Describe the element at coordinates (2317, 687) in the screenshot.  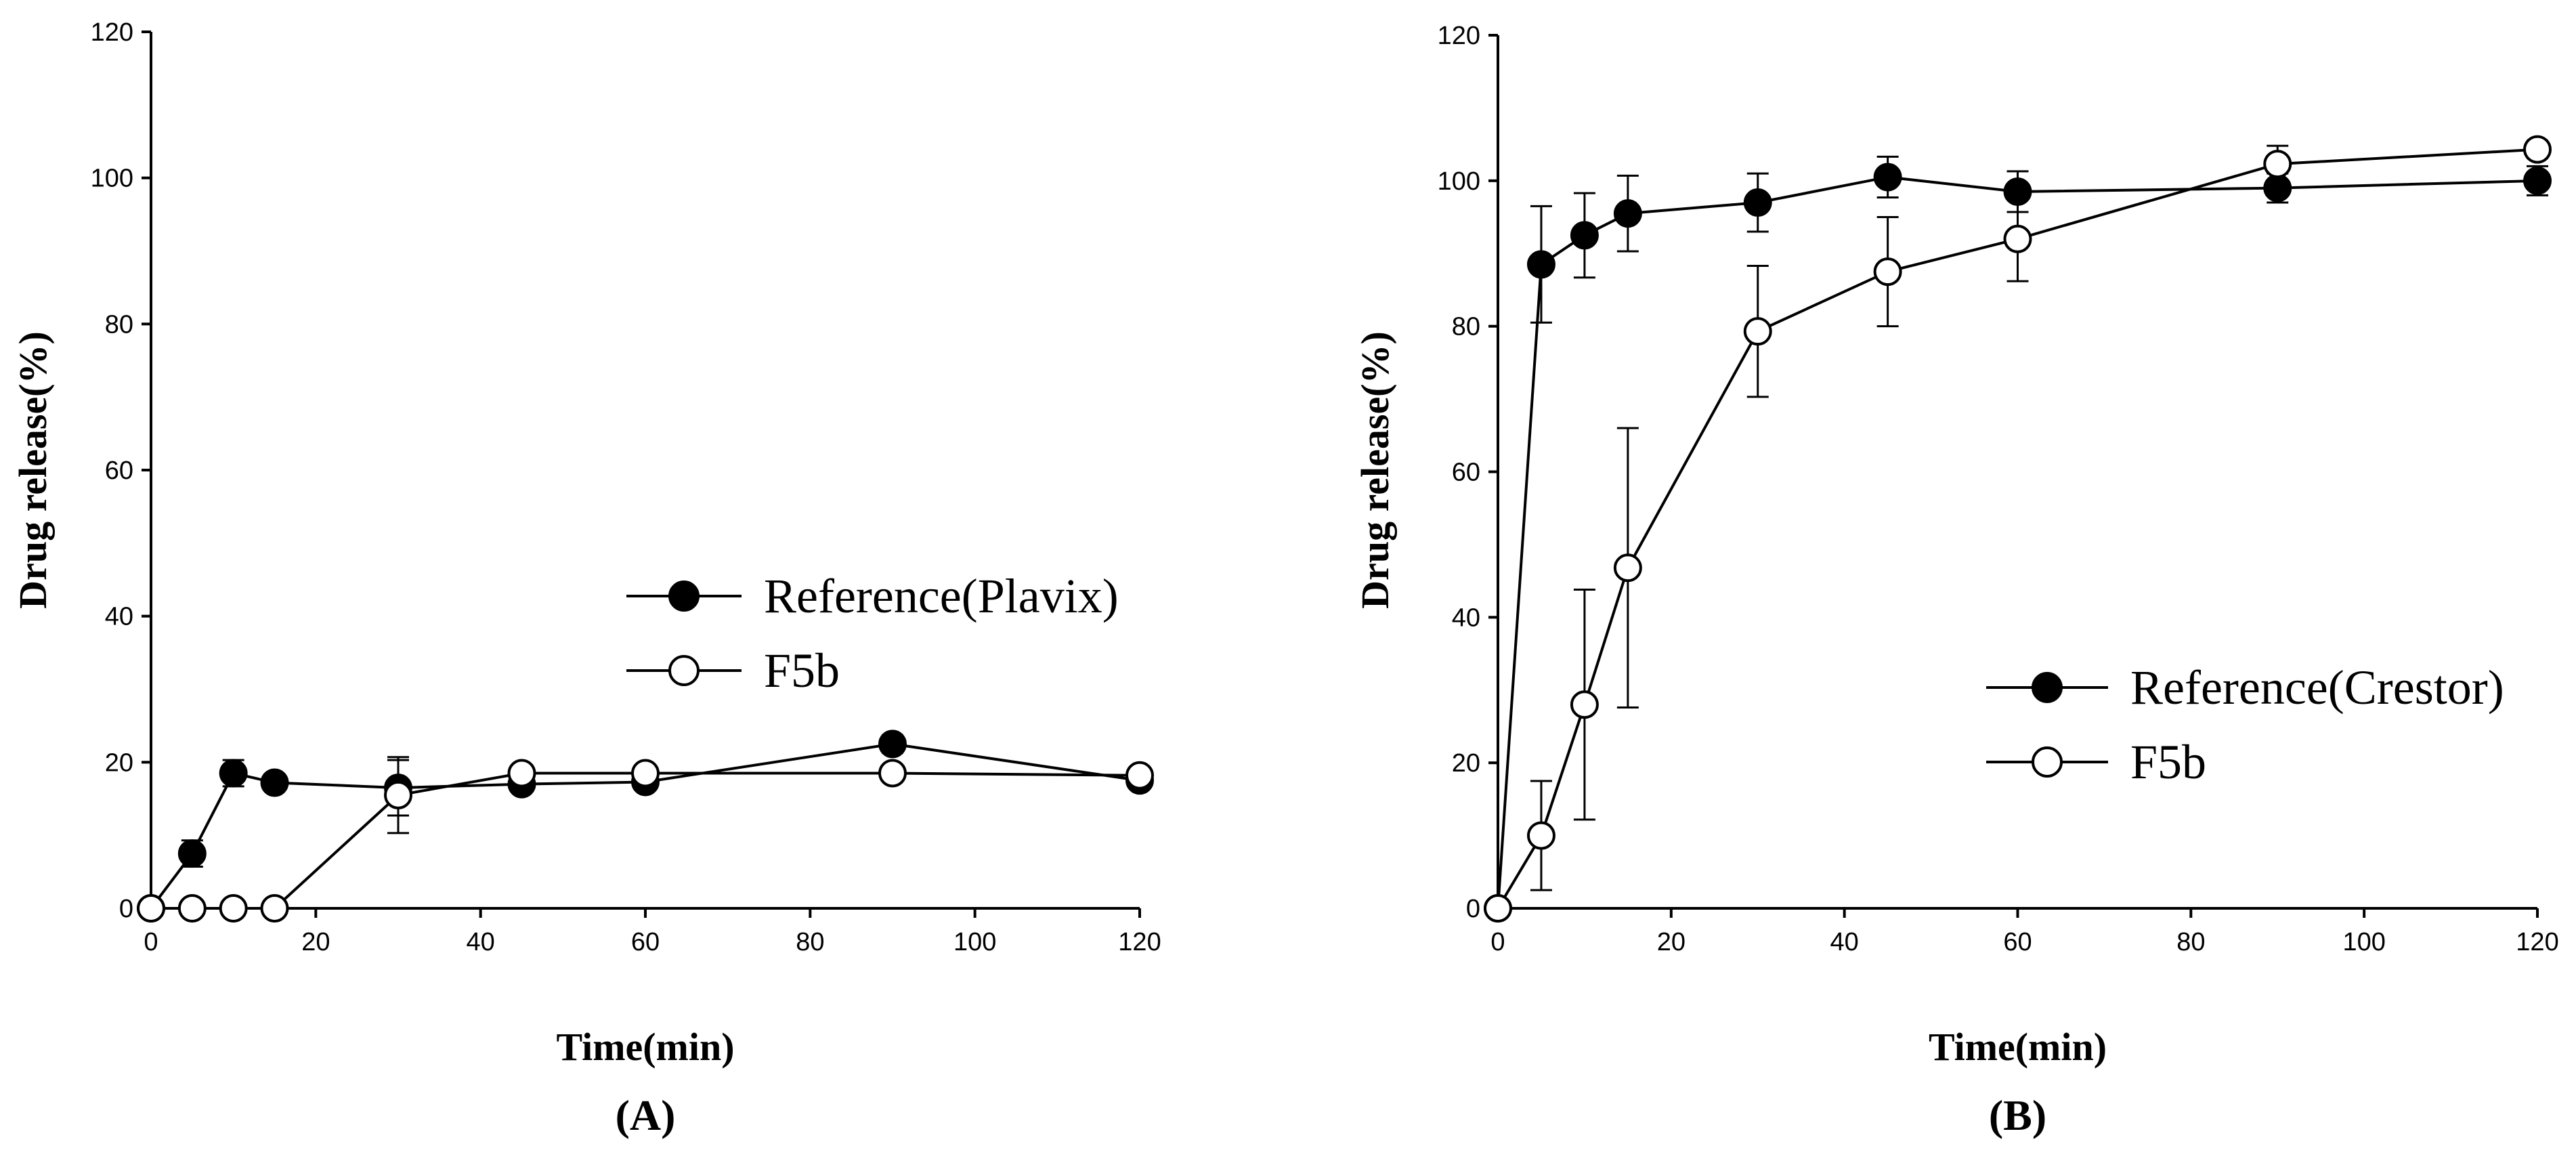
I see `legend-label: Reference(Crestor)` at that location.